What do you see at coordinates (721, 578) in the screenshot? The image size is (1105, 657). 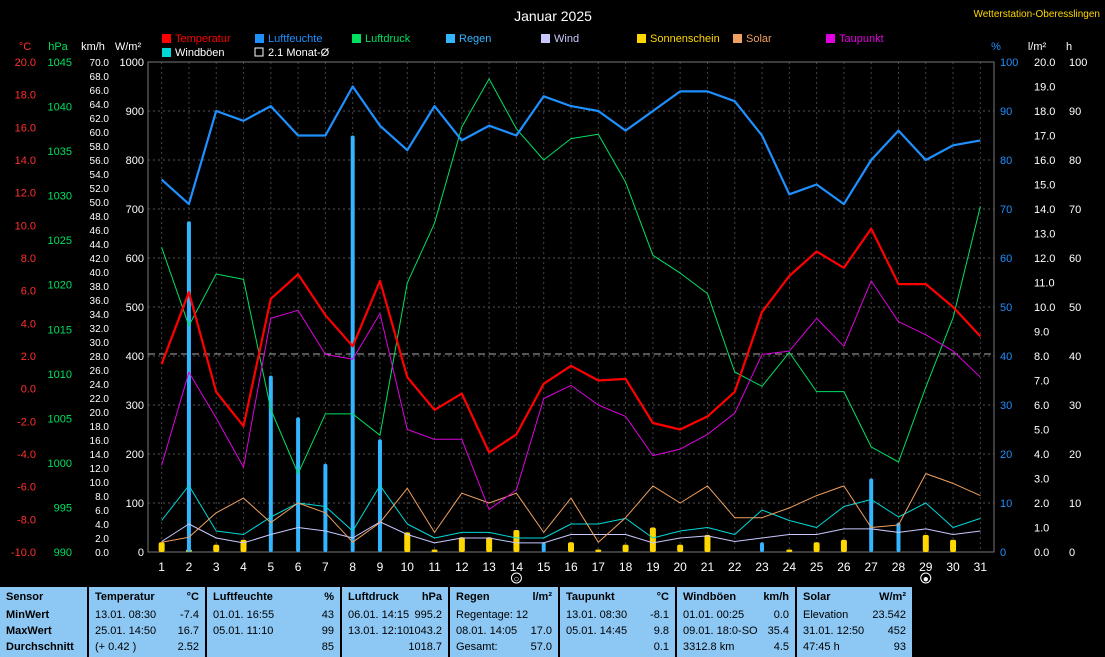 I see `moon-symbols: ○ ●` at bounding box center [721, 578].